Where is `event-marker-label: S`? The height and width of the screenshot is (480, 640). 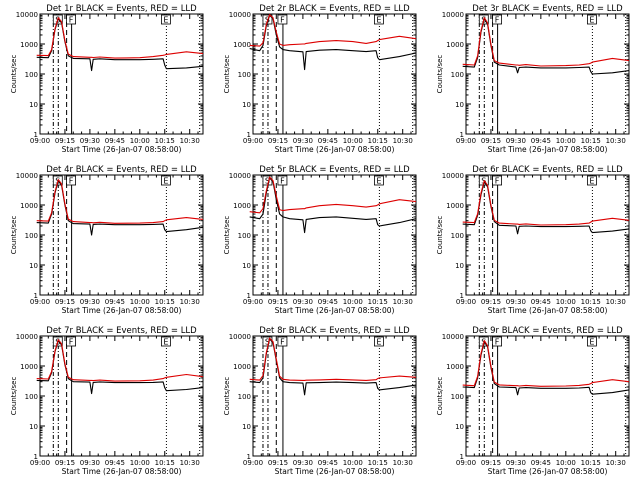 event-marker-label: S is located at coordinates (267, 181).